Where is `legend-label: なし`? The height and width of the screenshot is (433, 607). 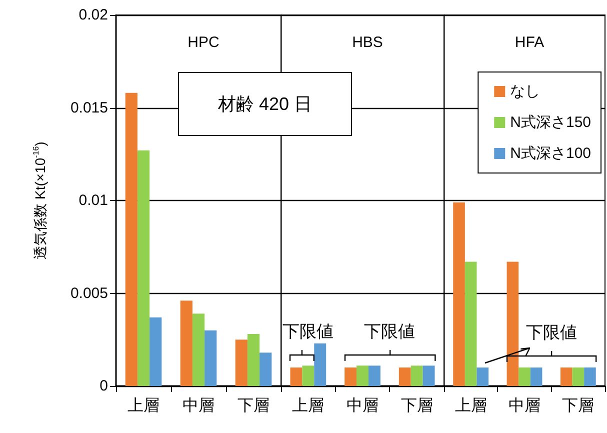
legend-label: なし is located at coordinates (525, 91).